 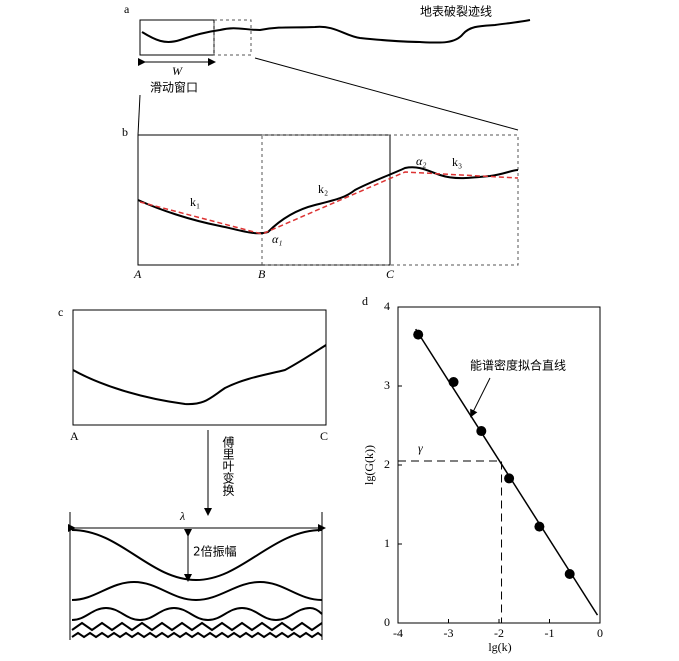 I want to click on slope-label: k₂, so click(x=323, y=189).